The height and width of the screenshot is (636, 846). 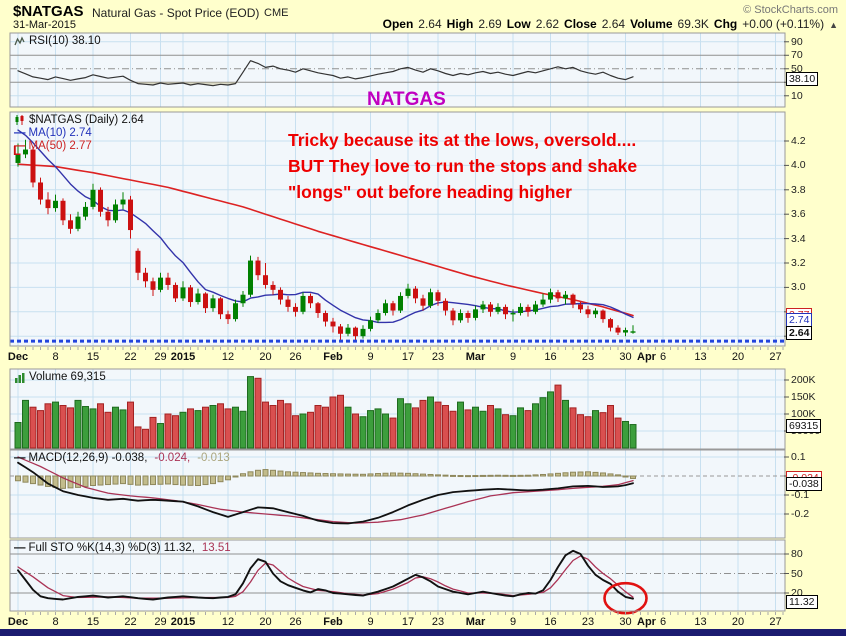 I want to click on macd-legend-value: MACD(12,26,9) -0.038,, so click(x=88, y=458).